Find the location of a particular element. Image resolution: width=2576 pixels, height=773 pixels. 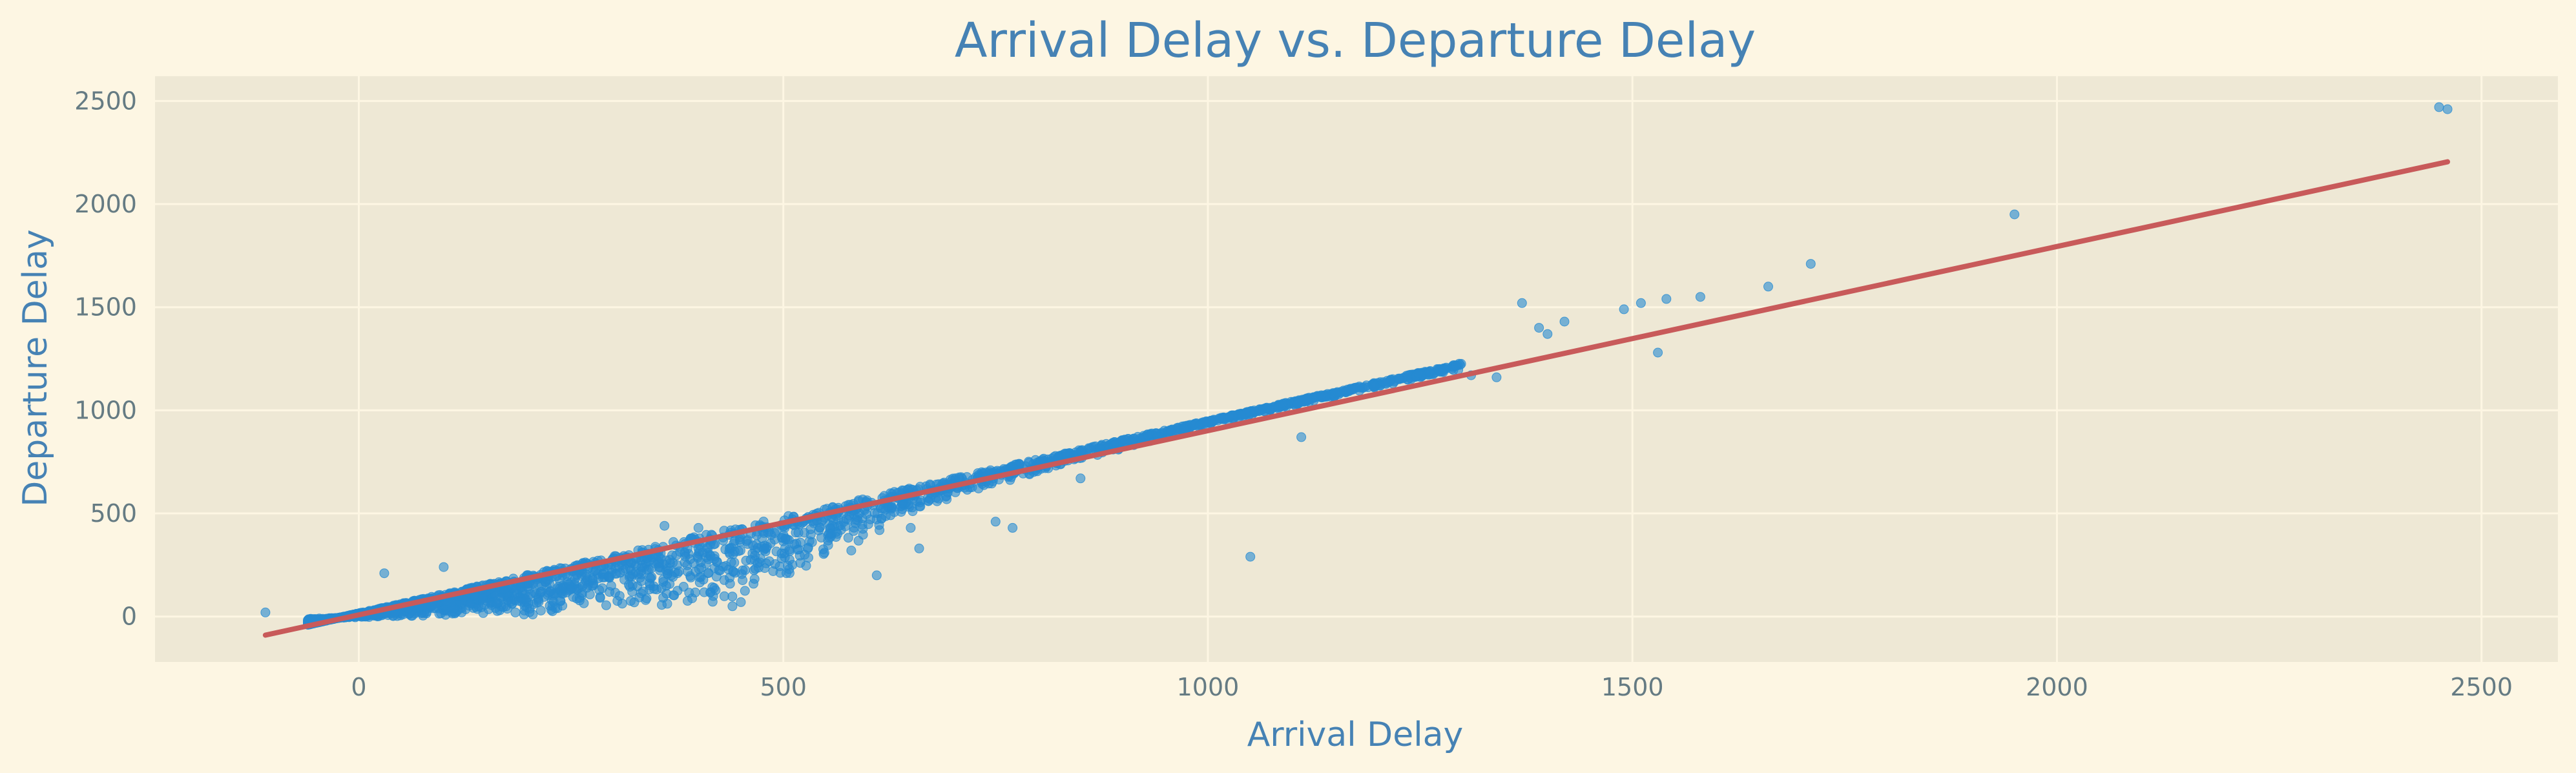

y-tick-label: 2000 is located at coordinates (105, 204).